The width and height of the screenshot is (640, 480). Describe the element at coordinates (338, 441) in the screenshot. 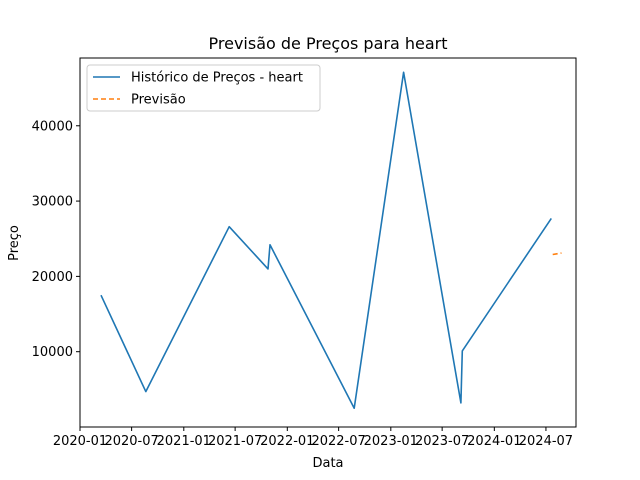

I see `x-tick-label: 2022-07` at that location.